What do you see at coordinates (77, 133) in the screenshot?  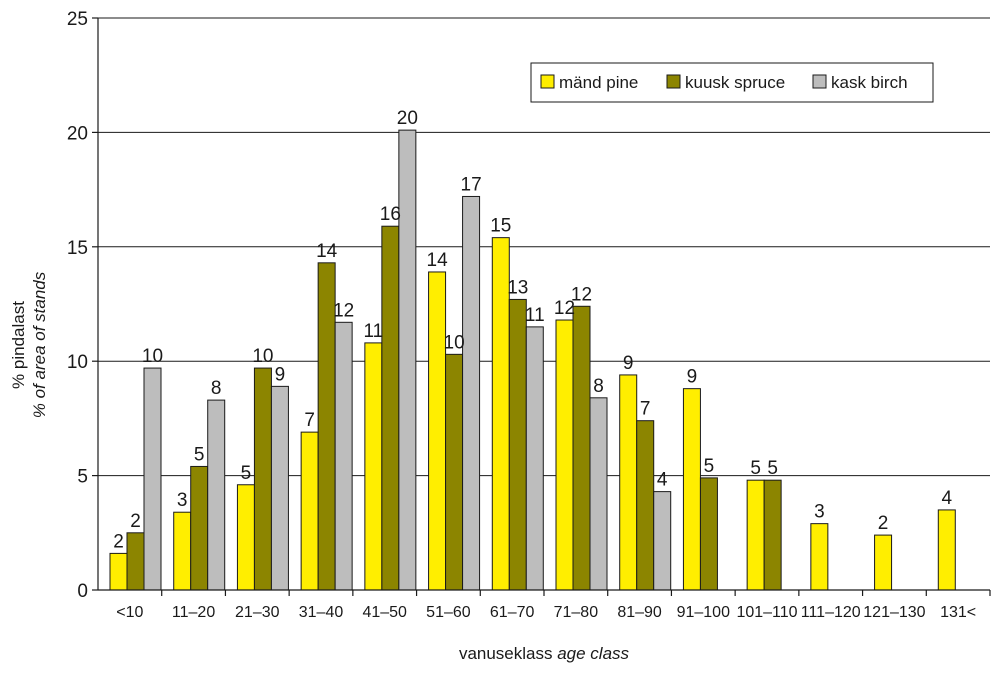 I see `y-tick-label: 20` at bounding box center [77, 133].